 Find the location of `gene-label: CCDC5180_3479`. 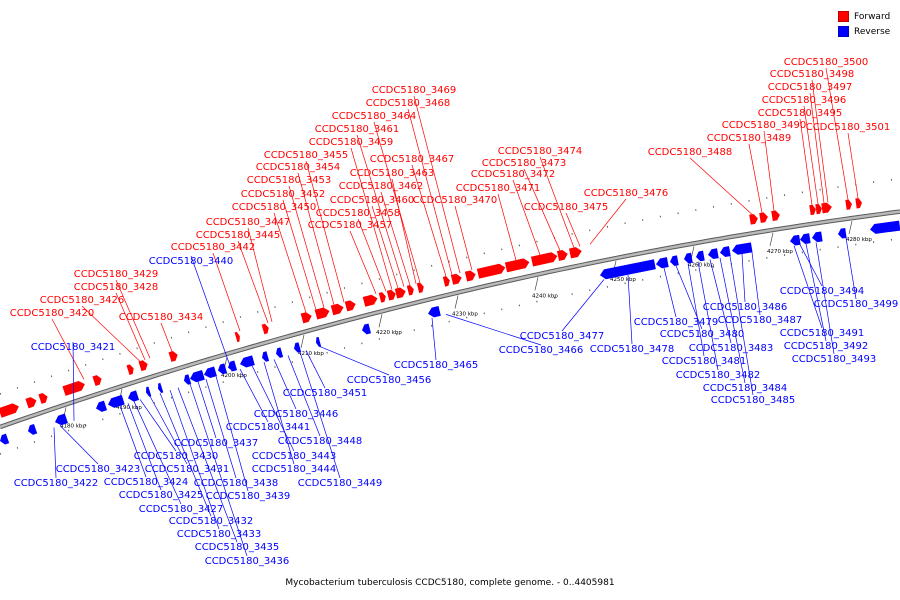

gene-label: CCDC5180_3479 is located at coordinates (676, 322).